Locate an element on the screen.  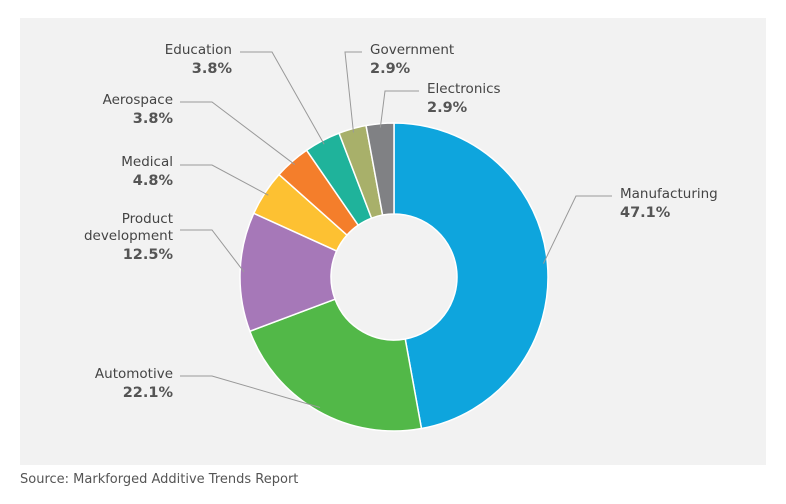
category-label: Product development is located at coordinates (128, 227).